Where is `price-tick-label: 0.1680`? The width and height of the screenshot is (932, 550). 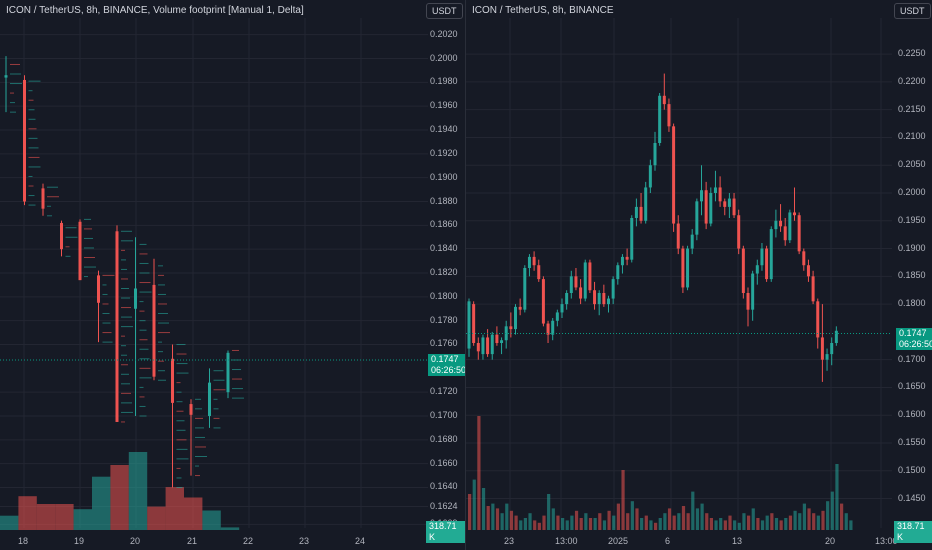 price-tick-label: 0.1680 is located at coordinates (444, 438).